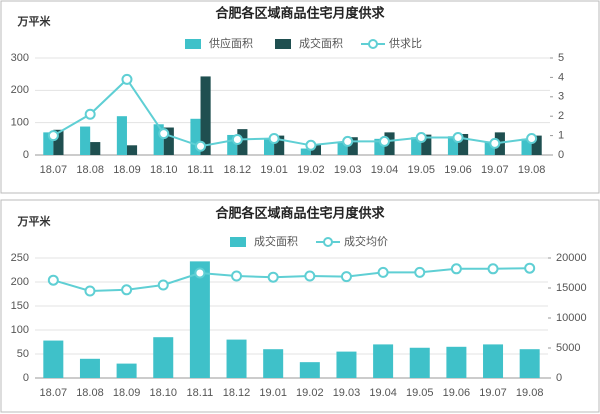 This screenshot has width=600, height=414. I want to click on x-tick-label: 19.08, so click(532, 170).